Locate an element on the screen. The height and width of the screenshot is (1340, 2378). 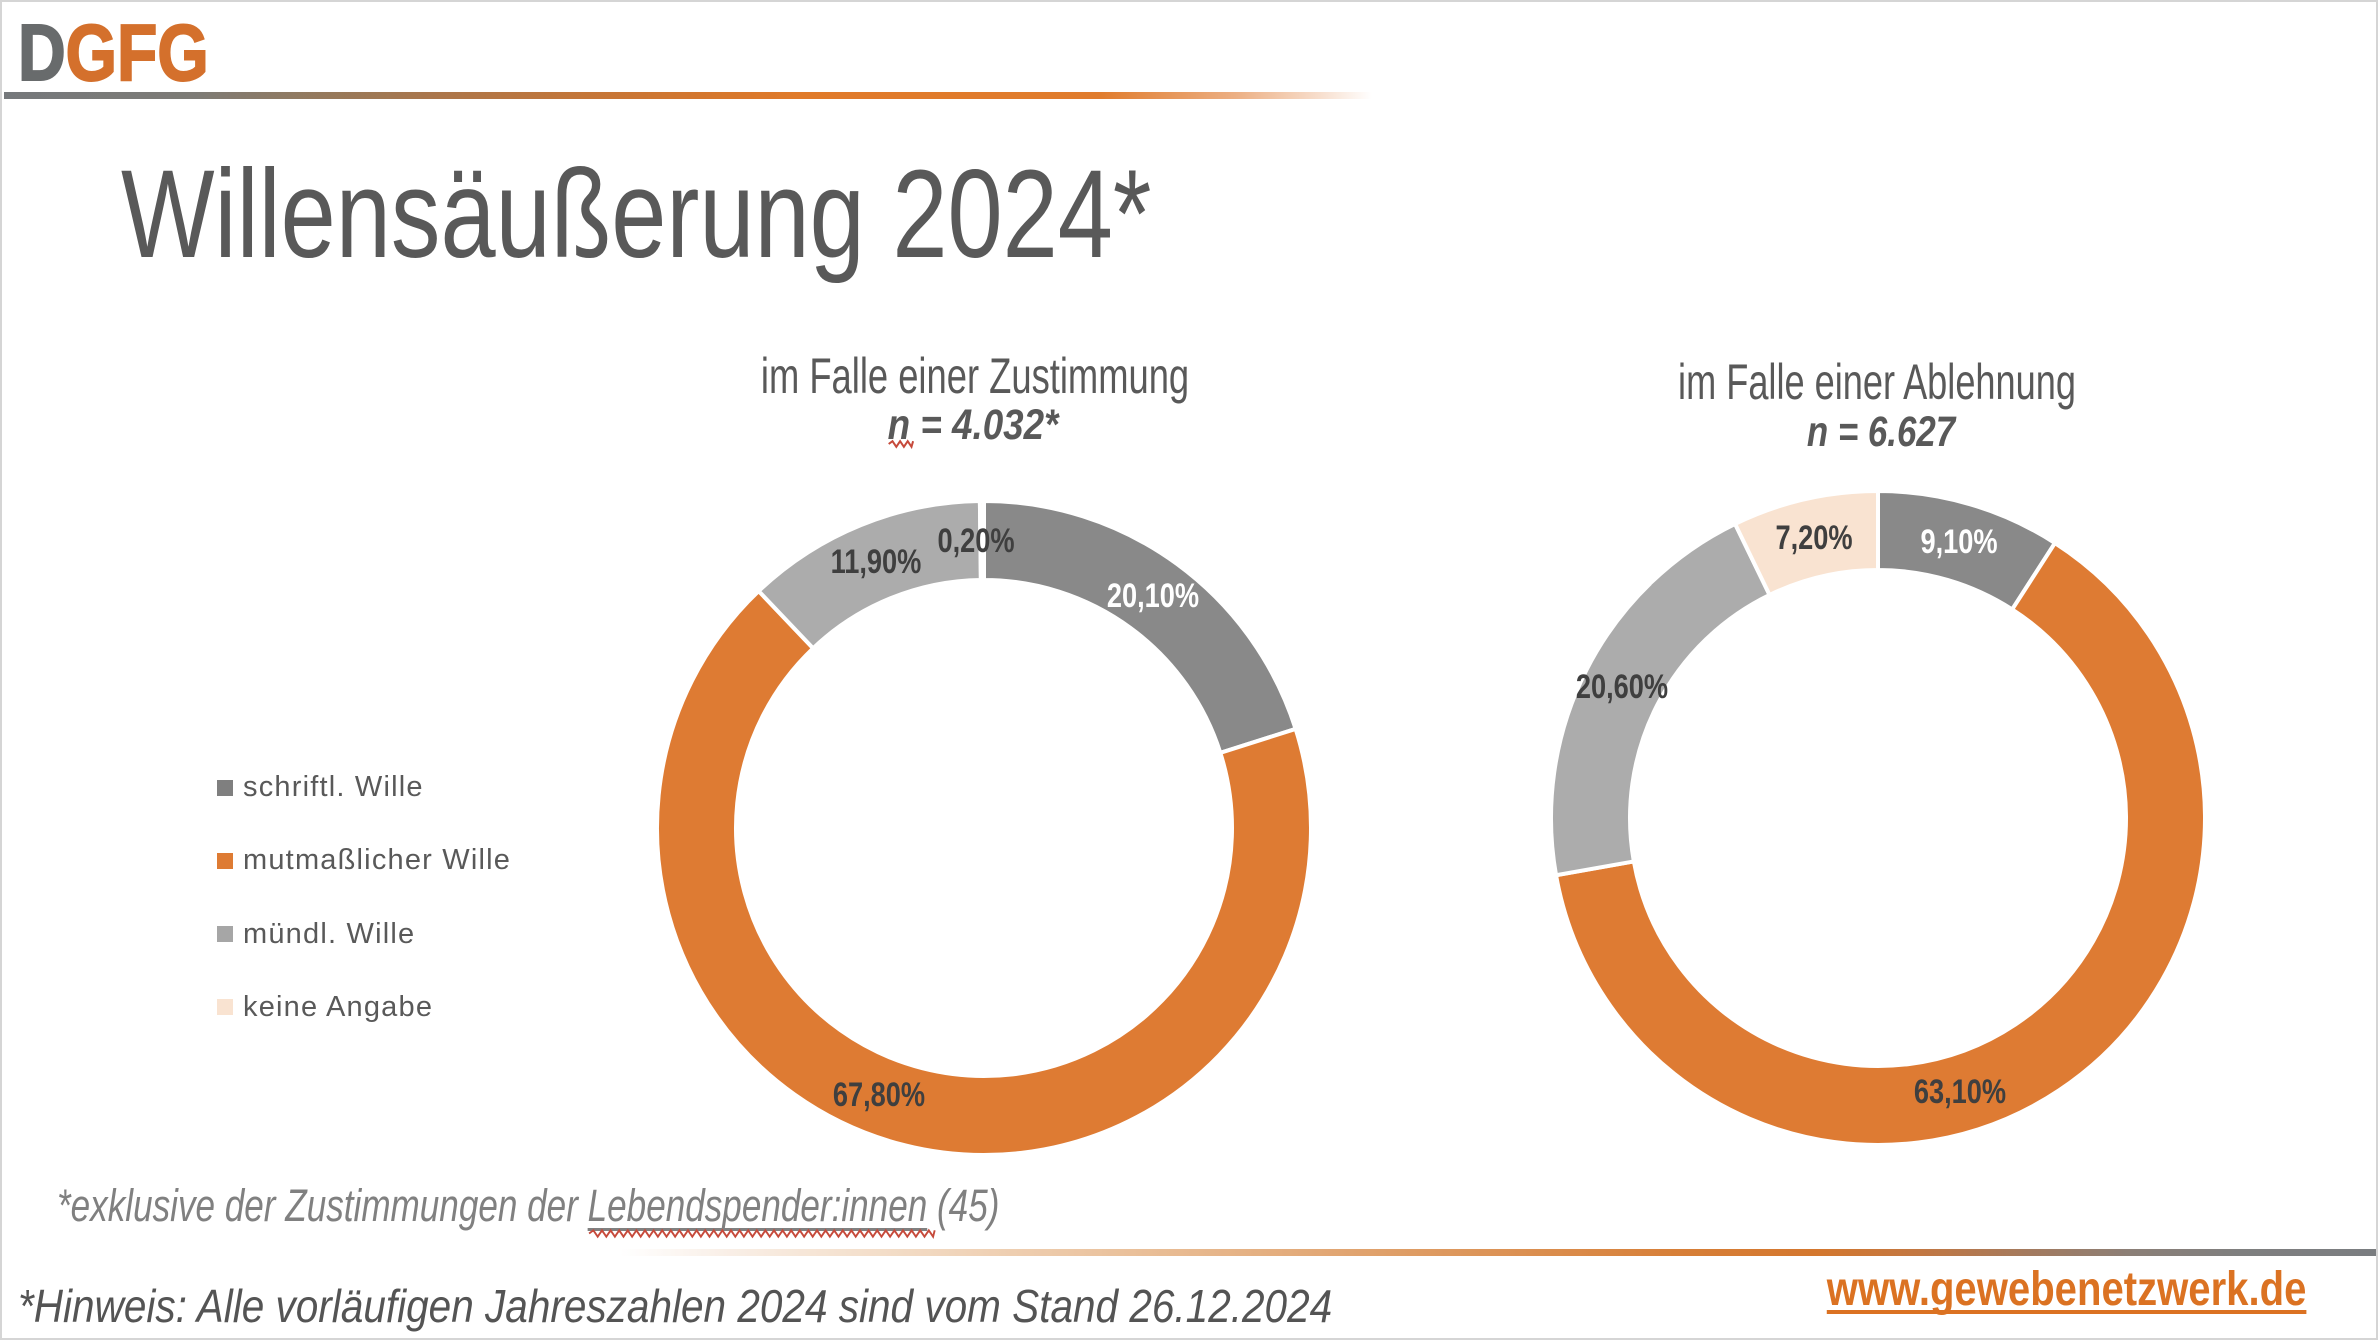
chart-subtitle-zustimmung: n = 4.032* is located at coordinates (973, 424).